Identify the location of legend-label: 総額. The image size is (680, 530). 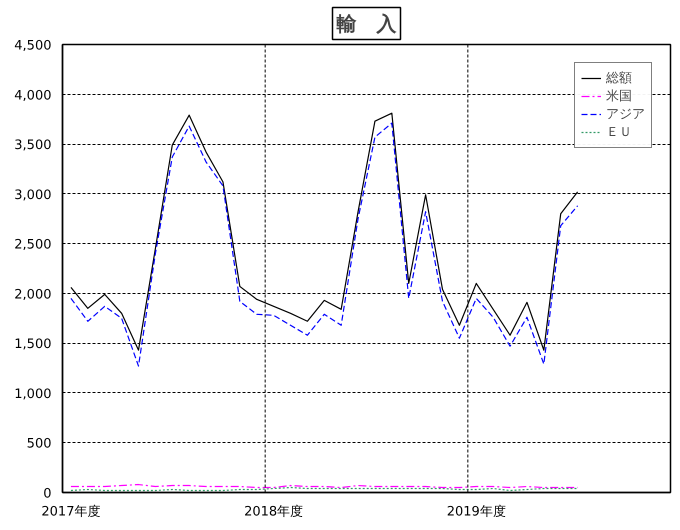
(619, 78).